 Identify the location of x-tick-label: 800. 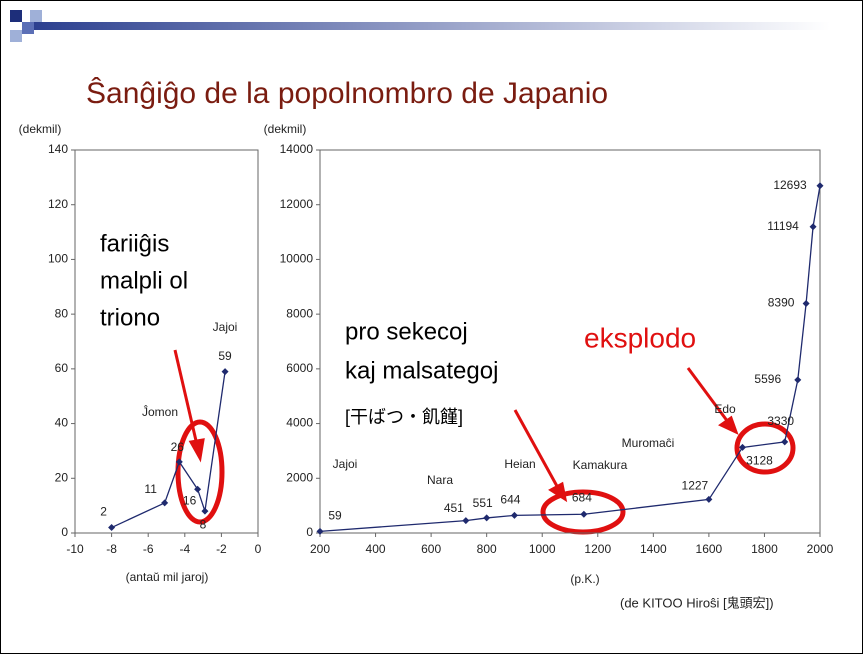
(487, 549).